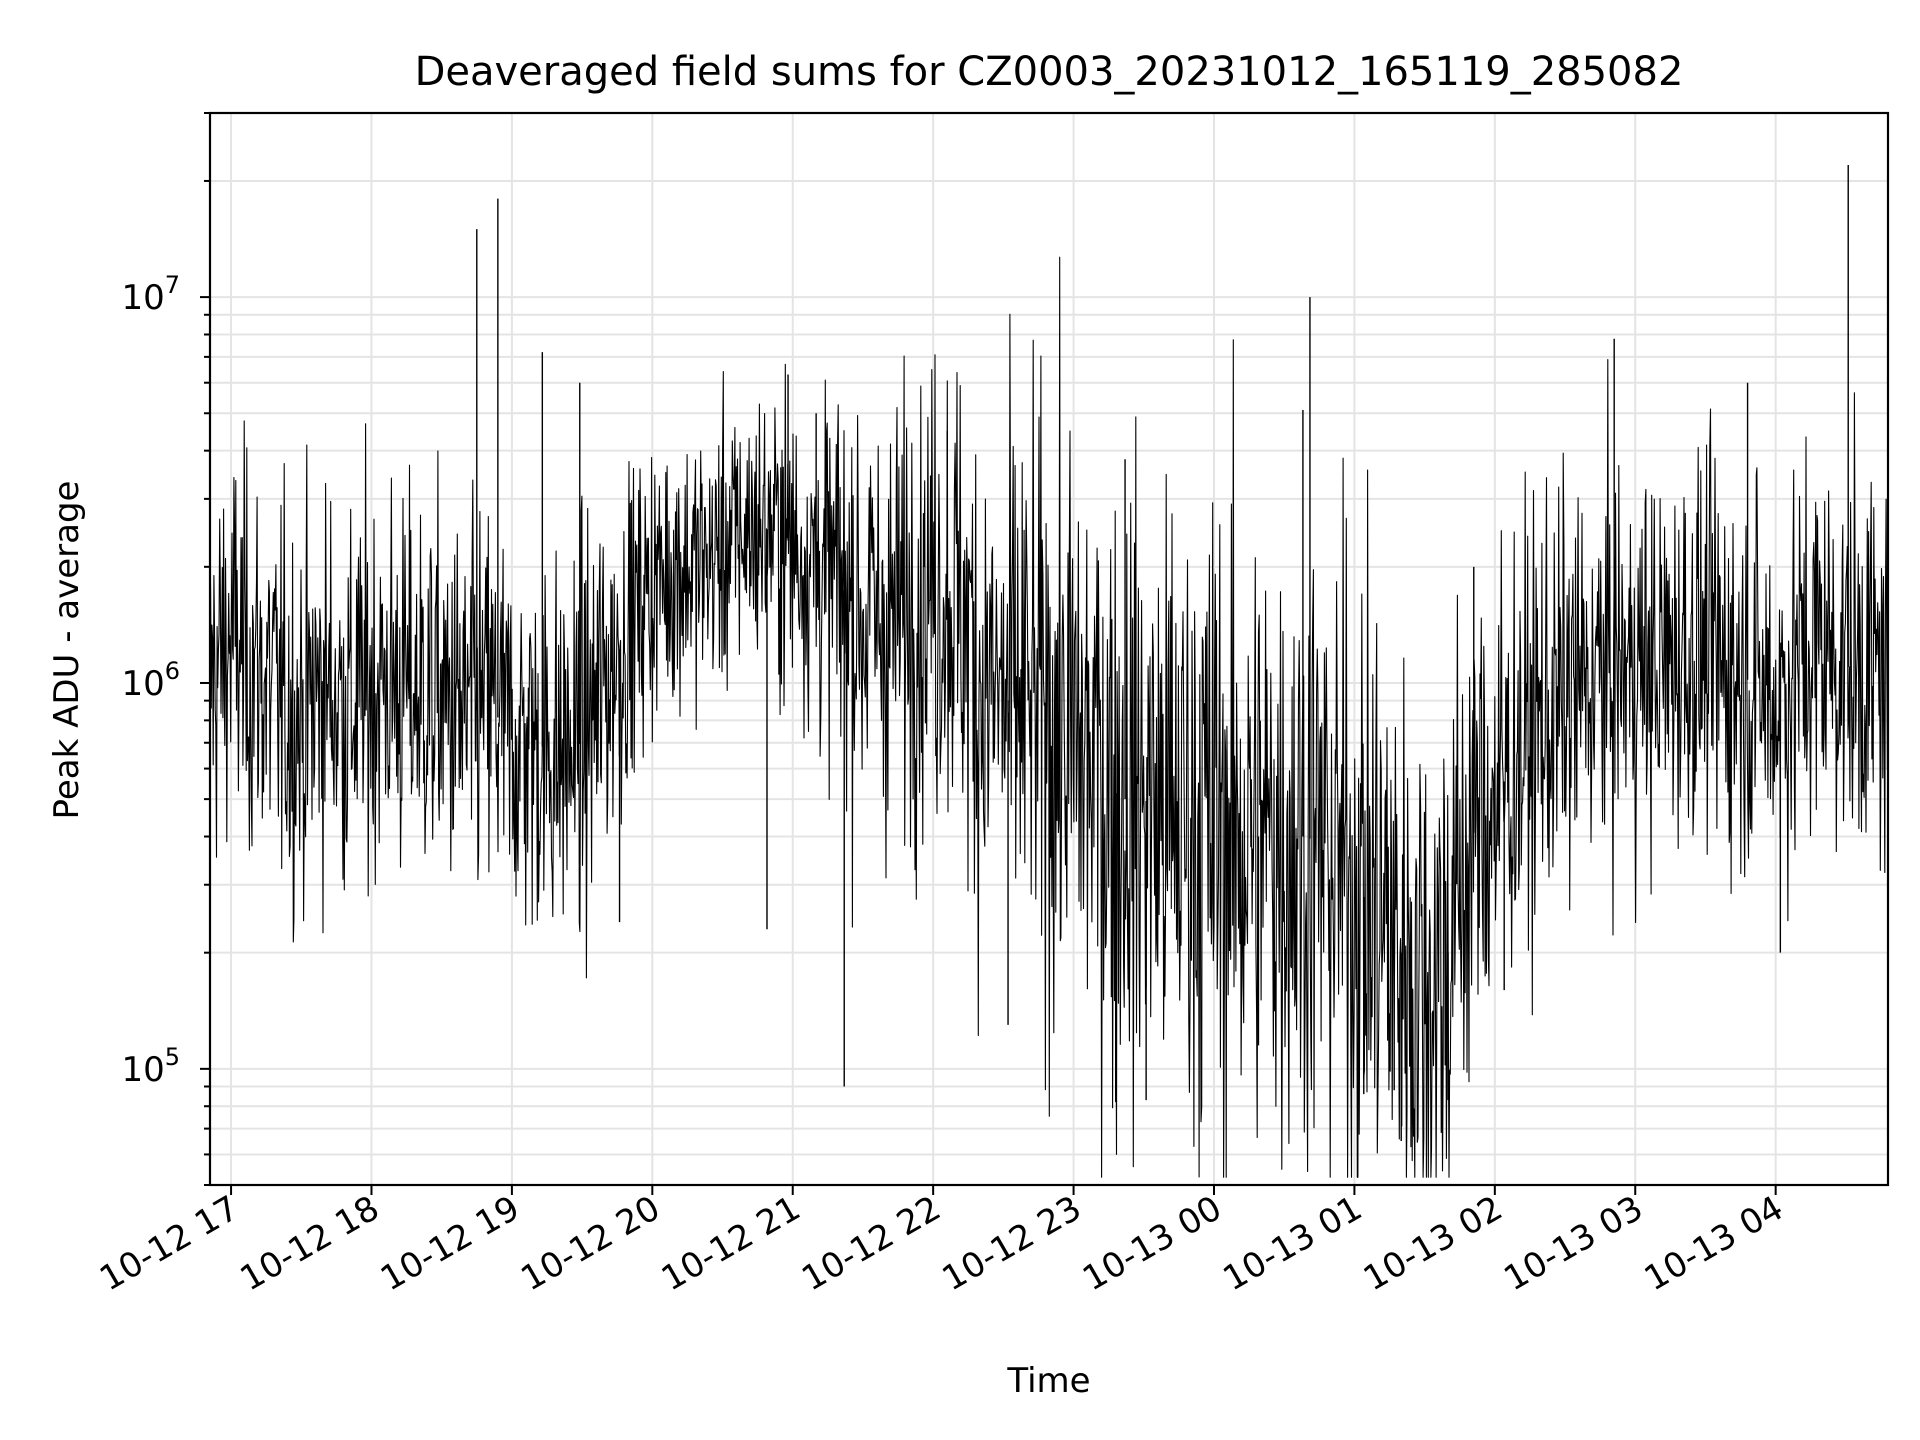 This screenshot has height=1440, width=1920. Describe the element at coordinates (172, 671) in the screenshot. I see `y-tick-exponent: 6` at that location.